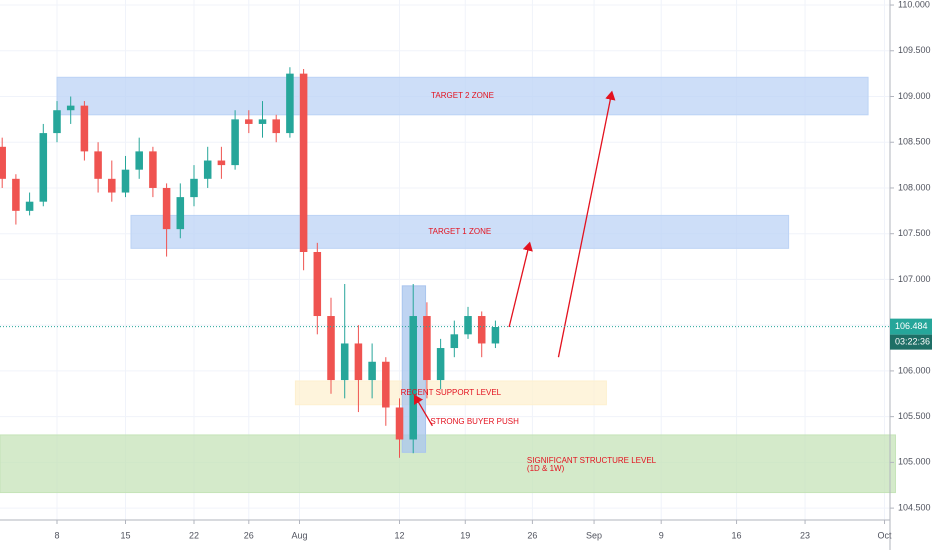  I want to click on y-tick-label: 106.000, so click(914, 370).